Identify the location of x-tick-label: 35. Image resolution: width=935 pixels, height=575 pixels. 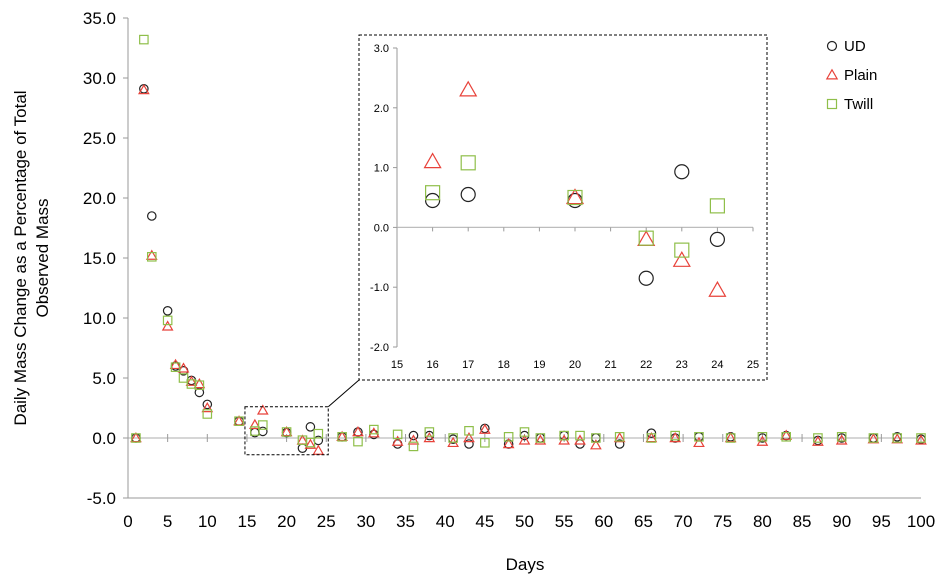
(405, 521).